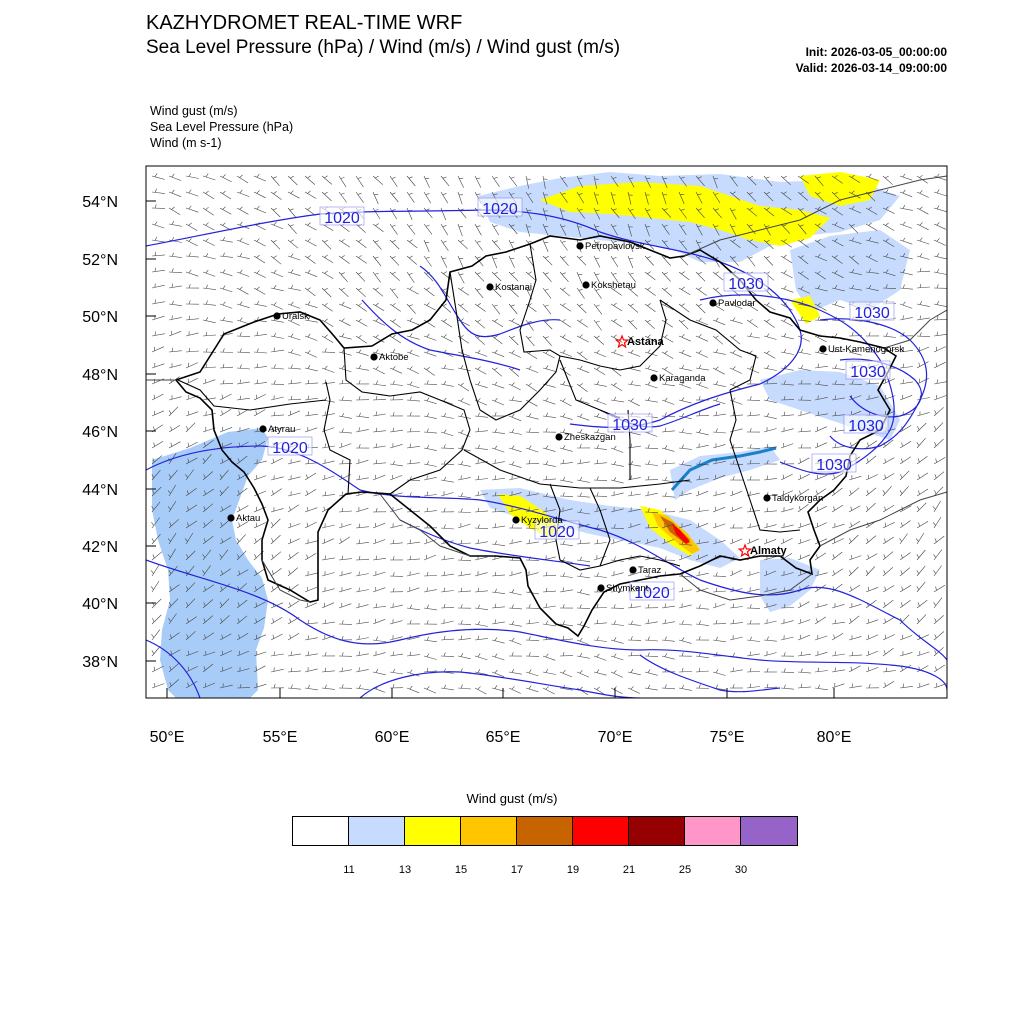 Image resolution: width=1024 pixels, height=1024 pixels. What do you see at coordinates (876, 52) in the screenshot?
I see `init-time: Init: 2026-03-05_00:00:00` at bounding box center [876, 52].